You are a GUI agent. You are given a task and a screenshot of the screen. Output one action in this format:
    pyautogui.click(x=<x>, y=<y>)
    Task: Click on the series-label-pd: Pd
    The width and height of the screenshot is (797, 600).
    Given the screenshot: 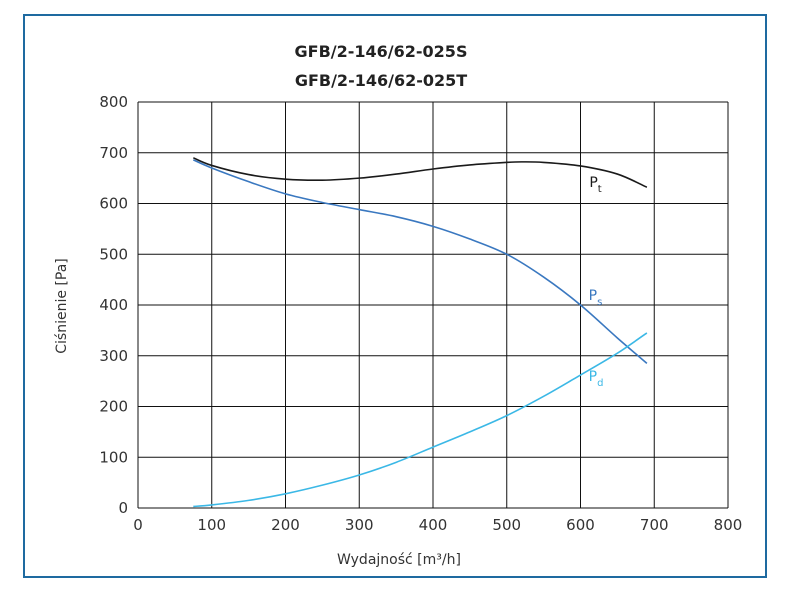 What is the action you would take?
    pyautogui.click(x=596, y=379)
    